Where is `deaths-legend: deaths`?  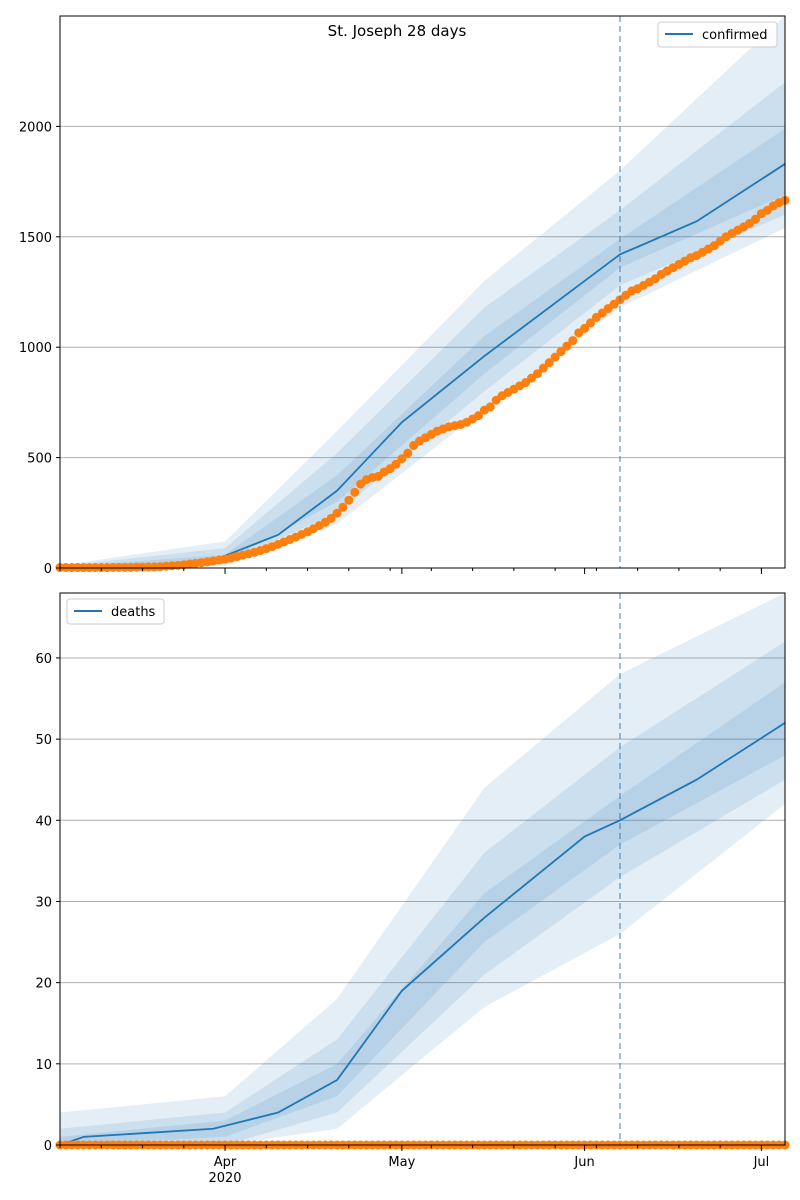
deaths-legend: deaths is located at coordinates (115, 611).